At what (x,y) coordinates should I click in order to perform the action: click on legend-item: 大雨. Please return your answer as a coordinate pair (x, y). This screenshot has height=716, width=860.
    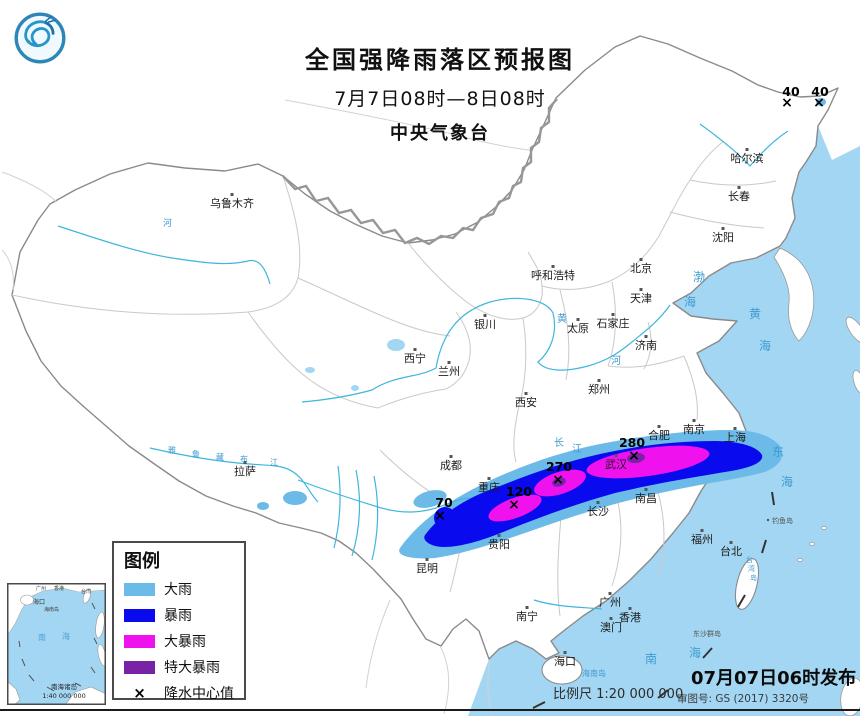
    Looking at the image, I should click on (184, 589).